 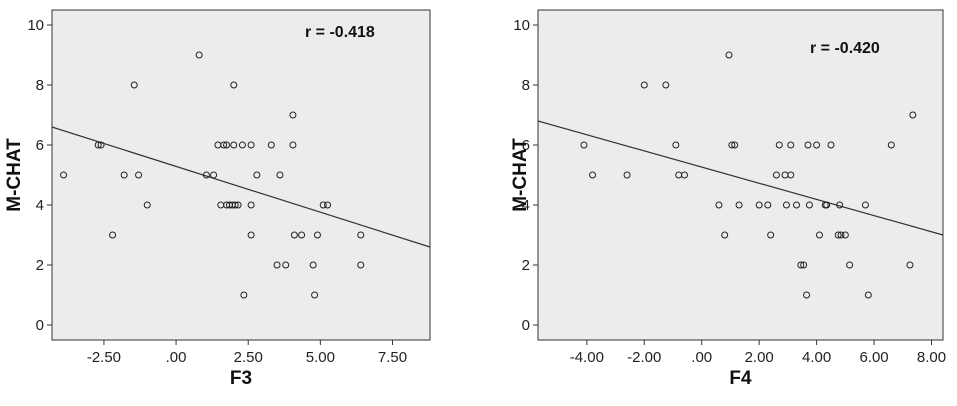 I want to click on x-tick-label: 2.00, so click(x=759, y=357).